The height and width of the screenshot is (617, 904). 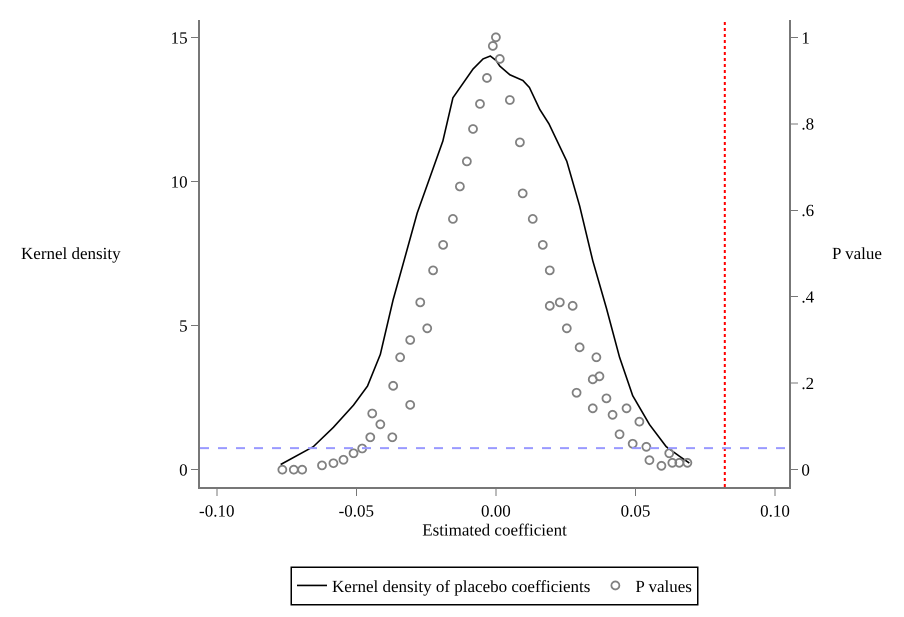 What do you see at coordinates (808, 297) in the screenshot?
I see `y2-tick-label: .4` at bounding box center [808, 297].